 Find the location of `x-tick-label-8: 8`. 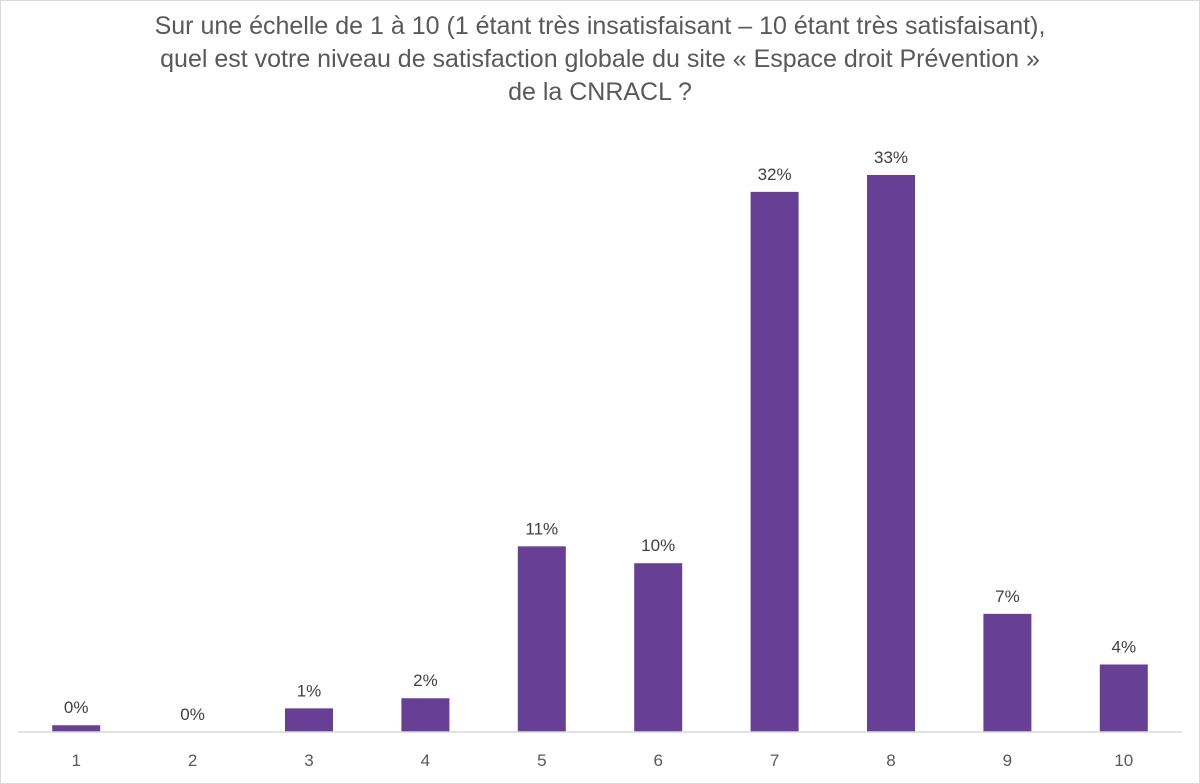

x-tick-label-8: 8 is located at coordinates (890, 760).